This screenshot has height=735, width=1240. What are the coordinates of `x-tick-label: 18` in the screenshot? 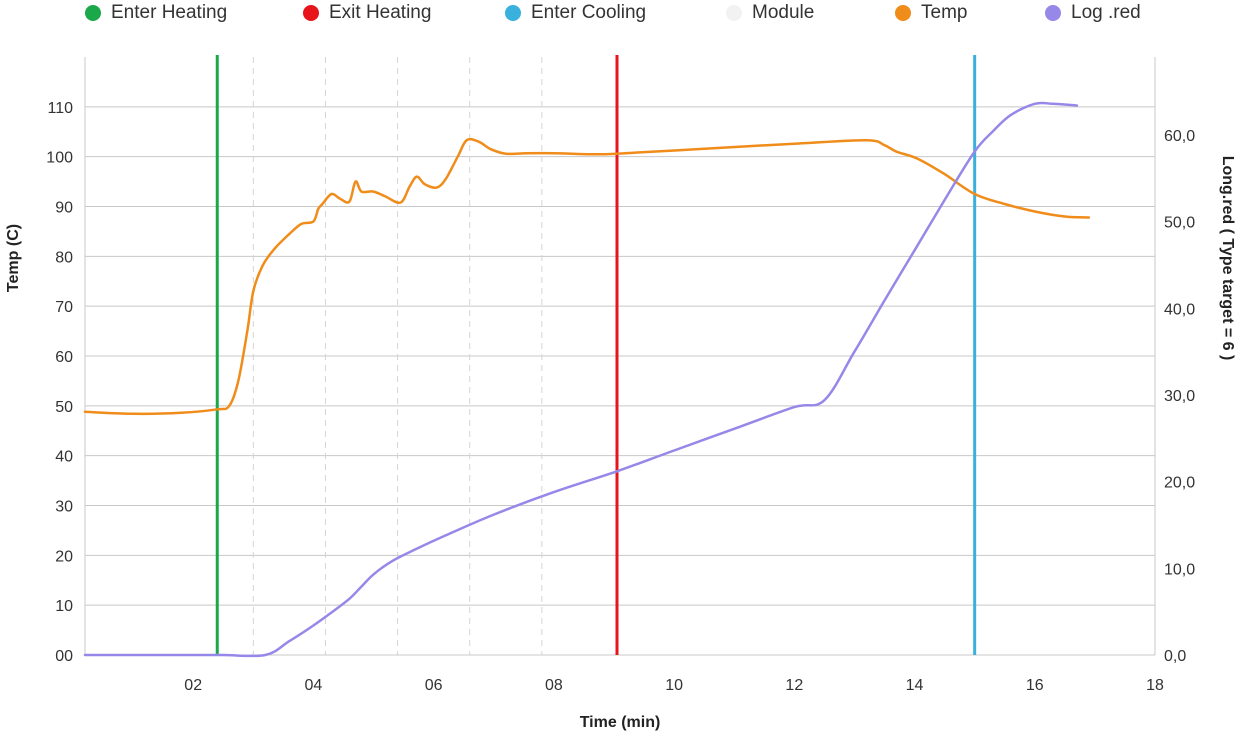 It's located at (1155, 685).